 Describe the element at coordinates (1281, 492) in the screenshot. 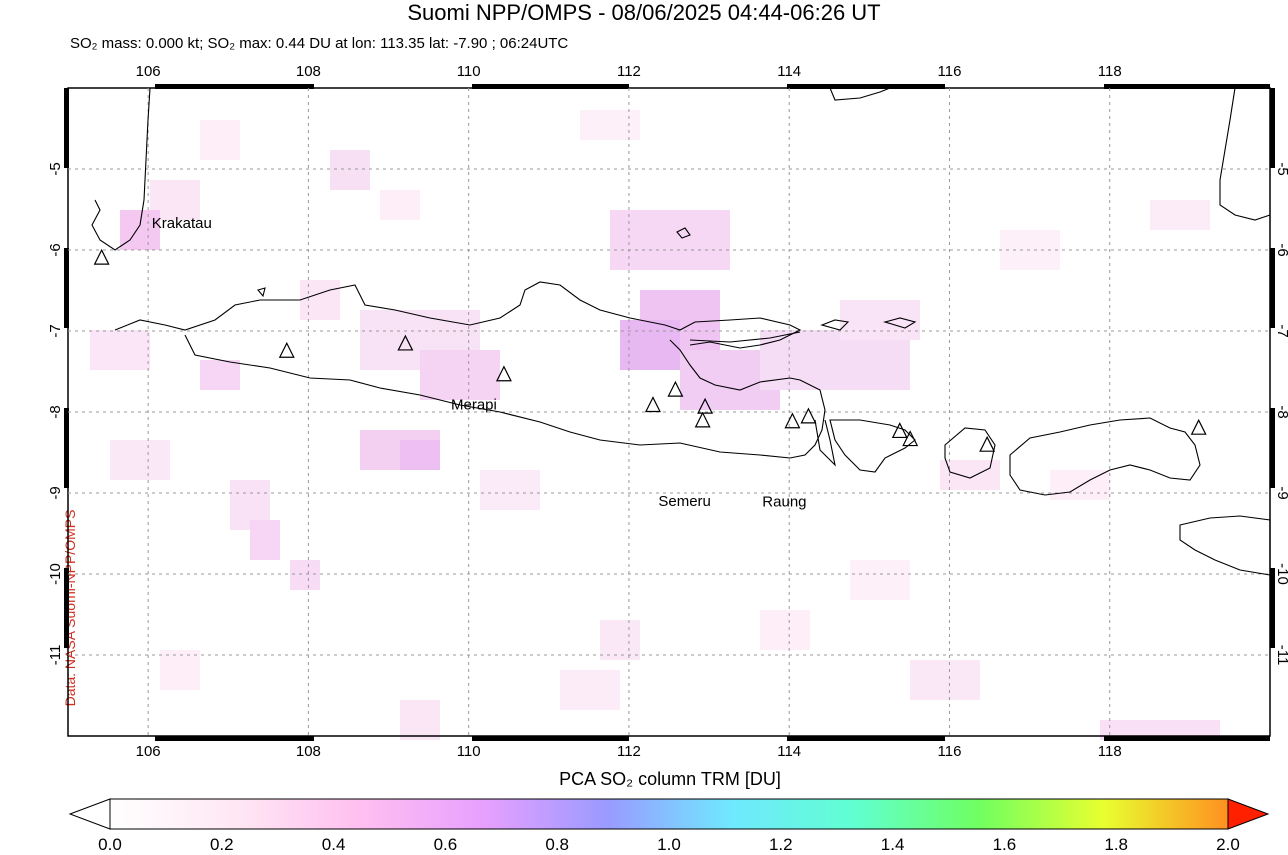

I see `lat-tick-label-right: -9` at that location.